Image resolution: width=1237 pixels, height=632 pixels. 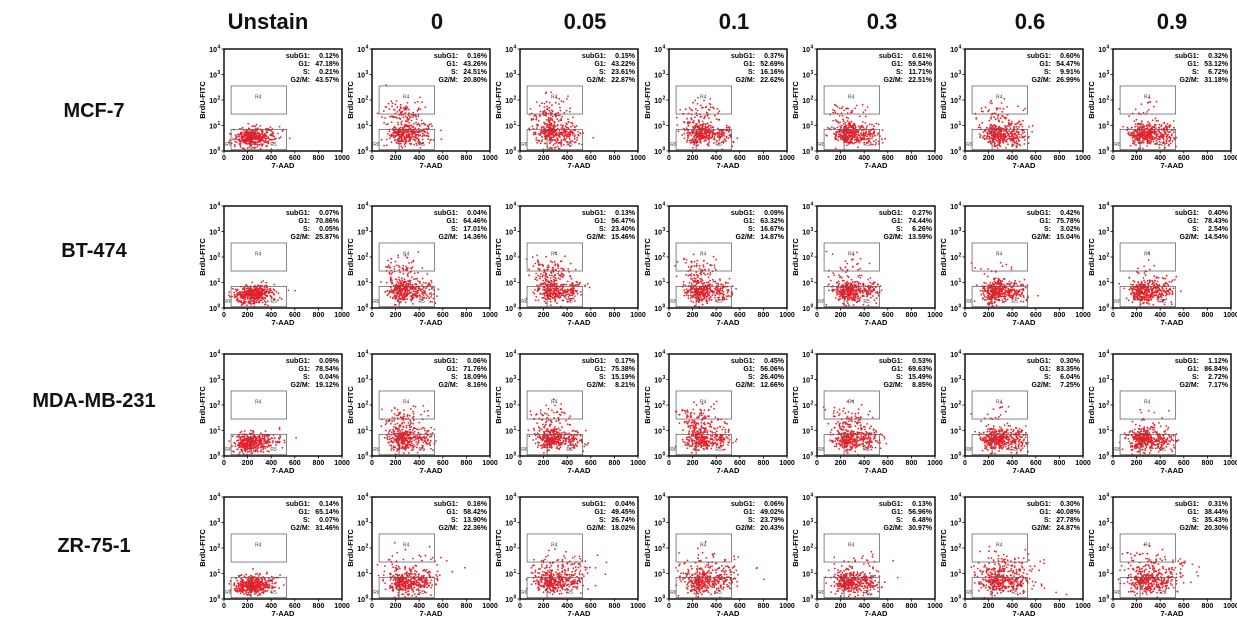 What do you see at coordinates (298, 213) in the screenshot?
I see `stat-key: subG1:` at bounding box center [298, 213].